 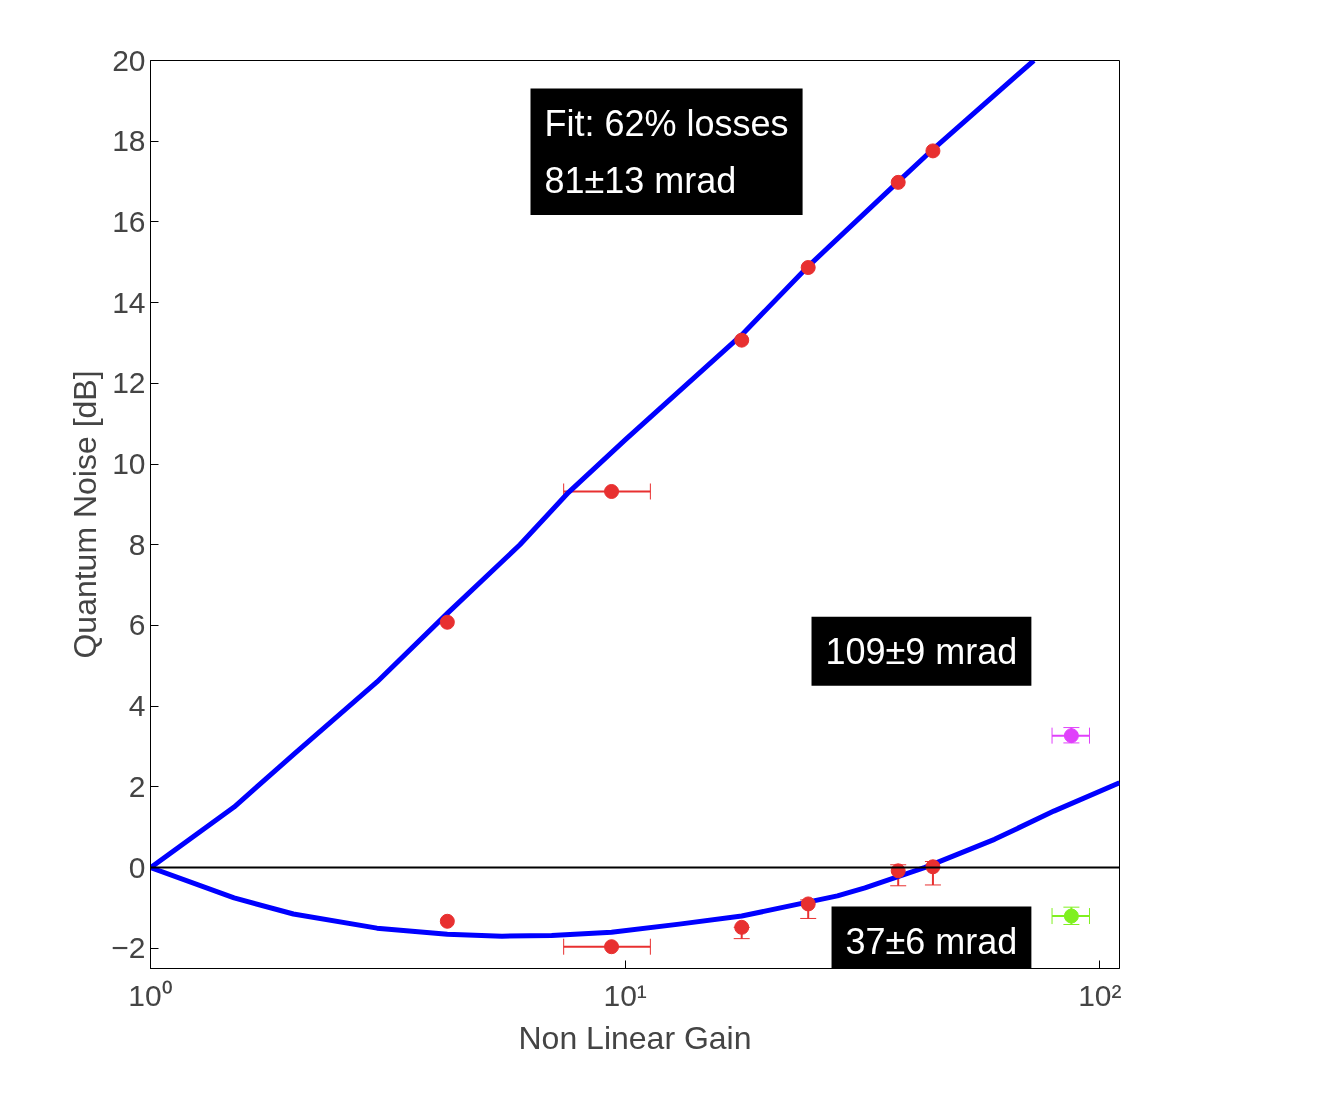 What do you see at coordinates (931, 941) in the screenshot?
I see `annotation: 37±6 mrad` at bounding box center [931, 941].